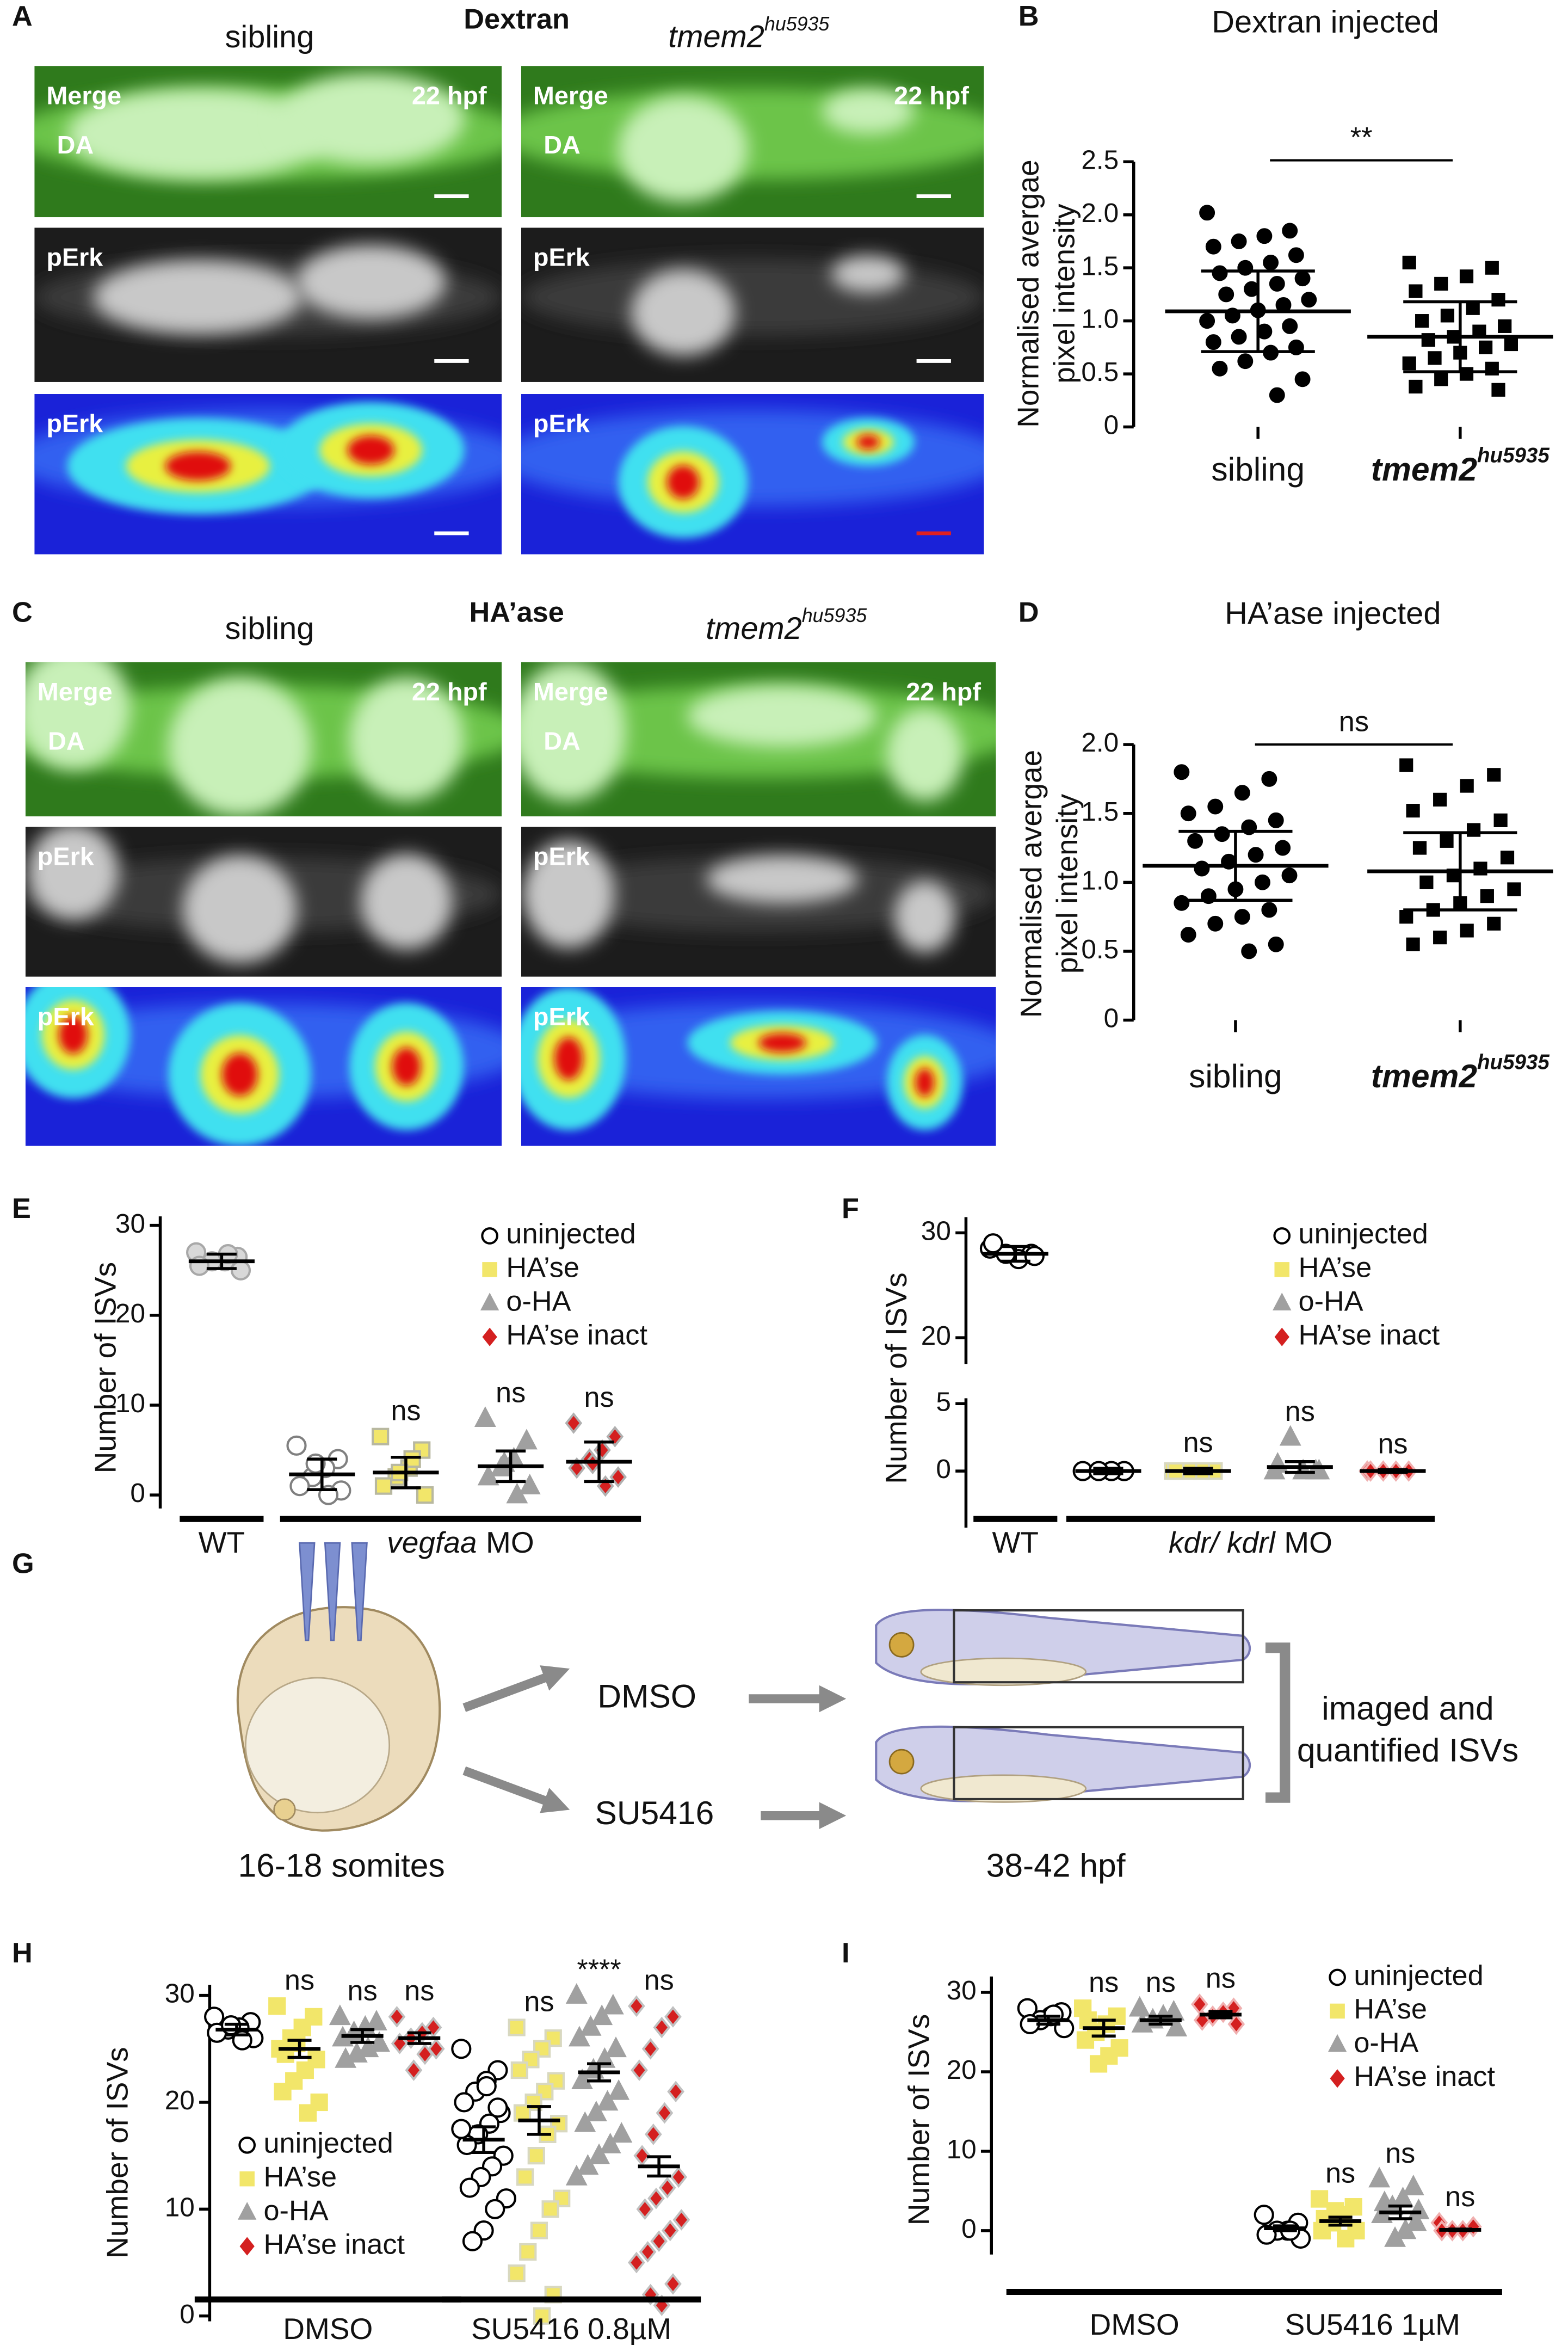  I want to click on panel-heading: HA’ase, so click(516, 612).